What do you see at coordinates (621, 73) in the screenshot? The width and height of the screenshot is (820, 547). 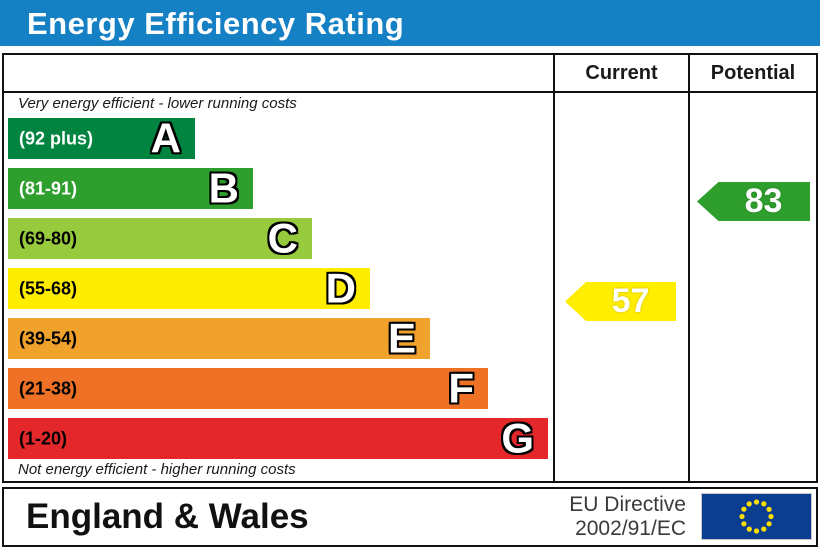 I see `current-column-header: Current` at bounding box center [621, 73].